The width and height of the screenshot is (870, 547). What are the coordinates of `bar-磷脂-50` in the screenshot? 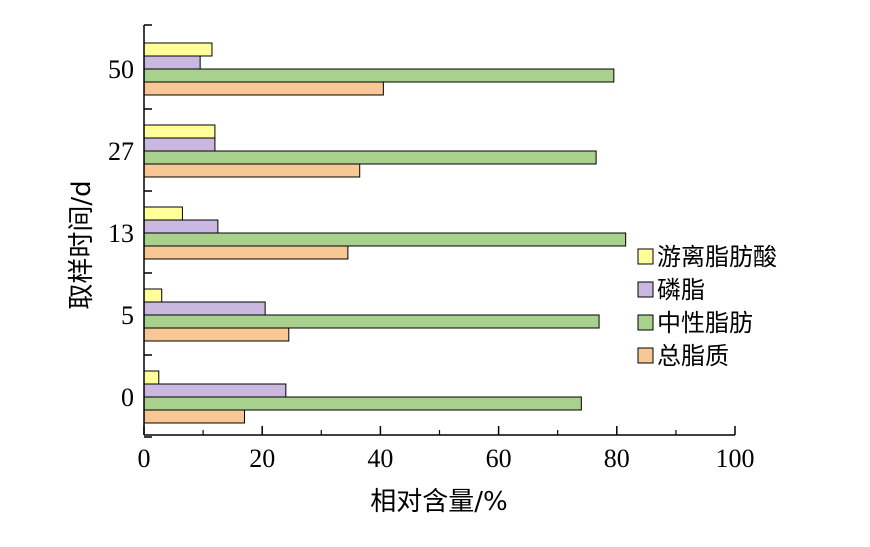 It's located at (172, 62).